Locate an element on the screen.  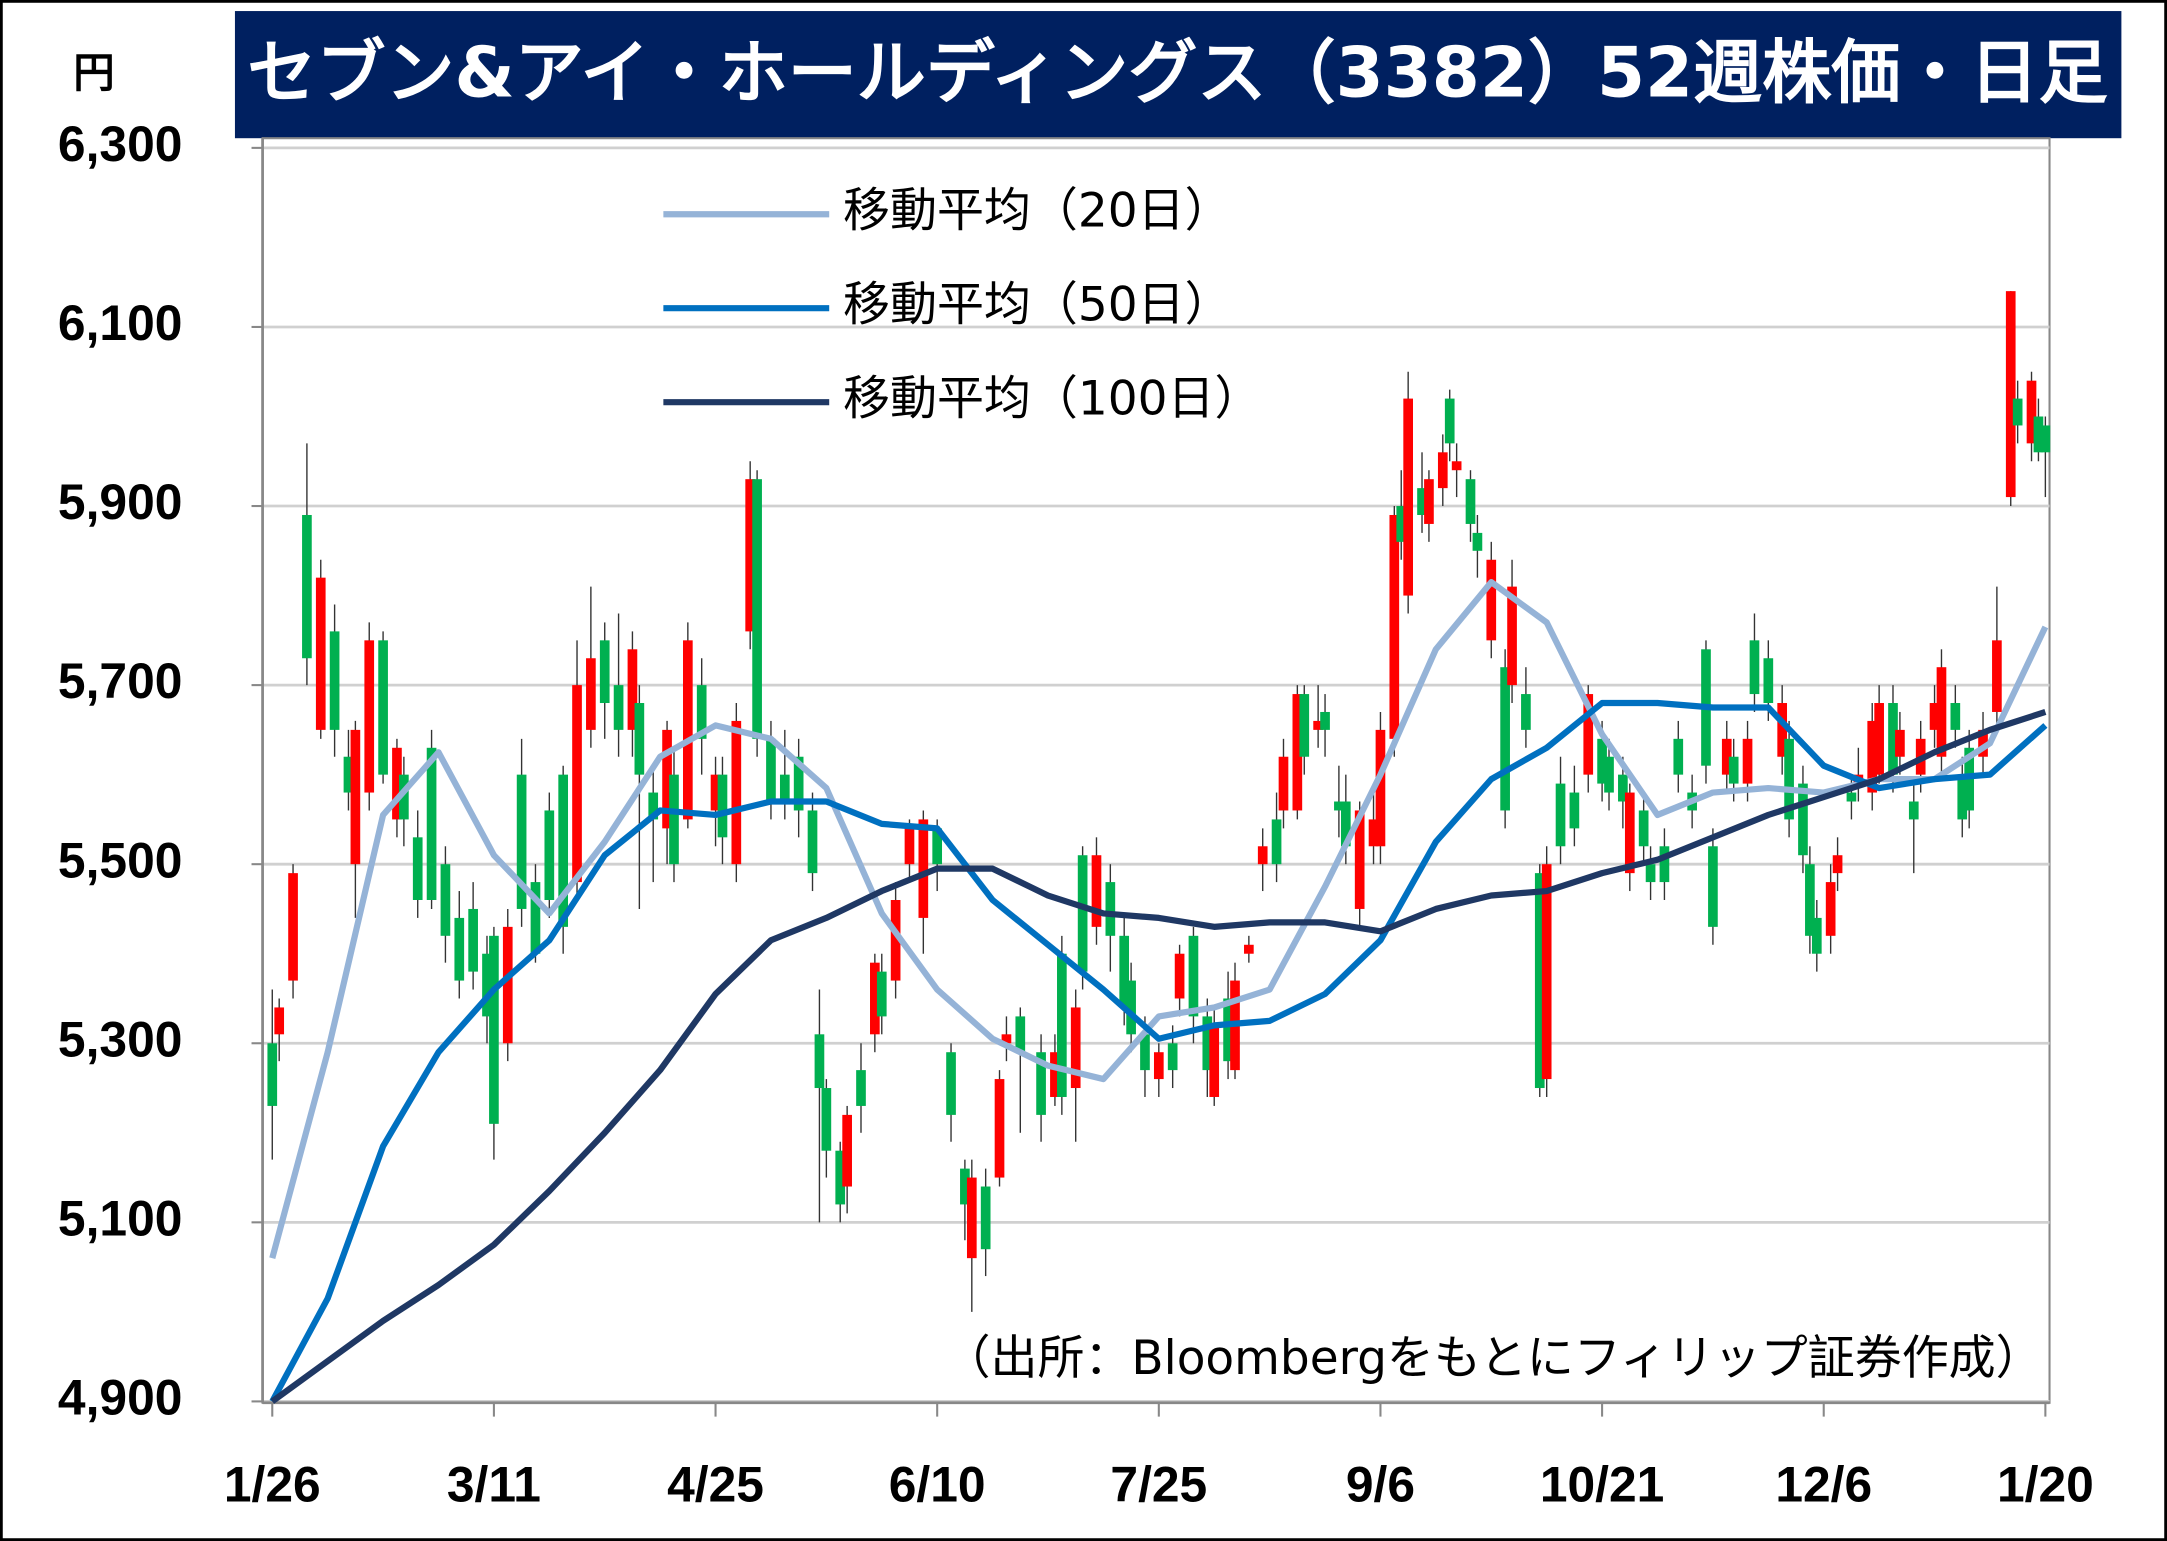
y-tick-label: 6,300 is located at coordinates (120, 144).